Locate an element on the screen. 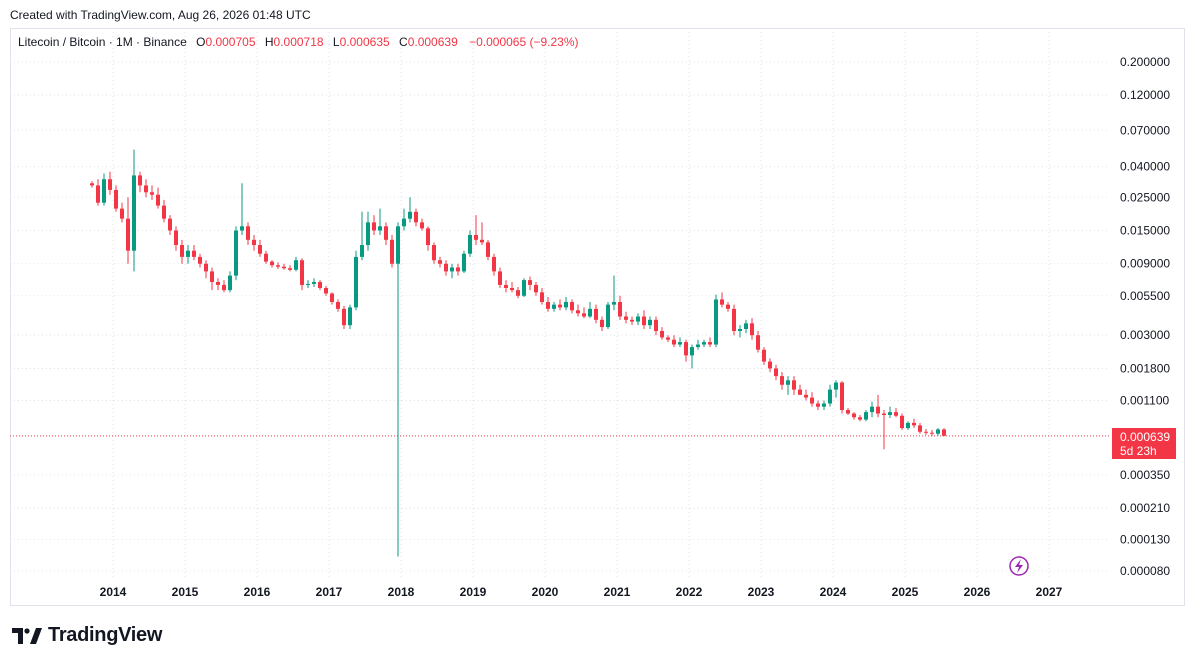 This screenshot has height=666, width=1195. brand: TradingView is located at coordinates (87, 635).